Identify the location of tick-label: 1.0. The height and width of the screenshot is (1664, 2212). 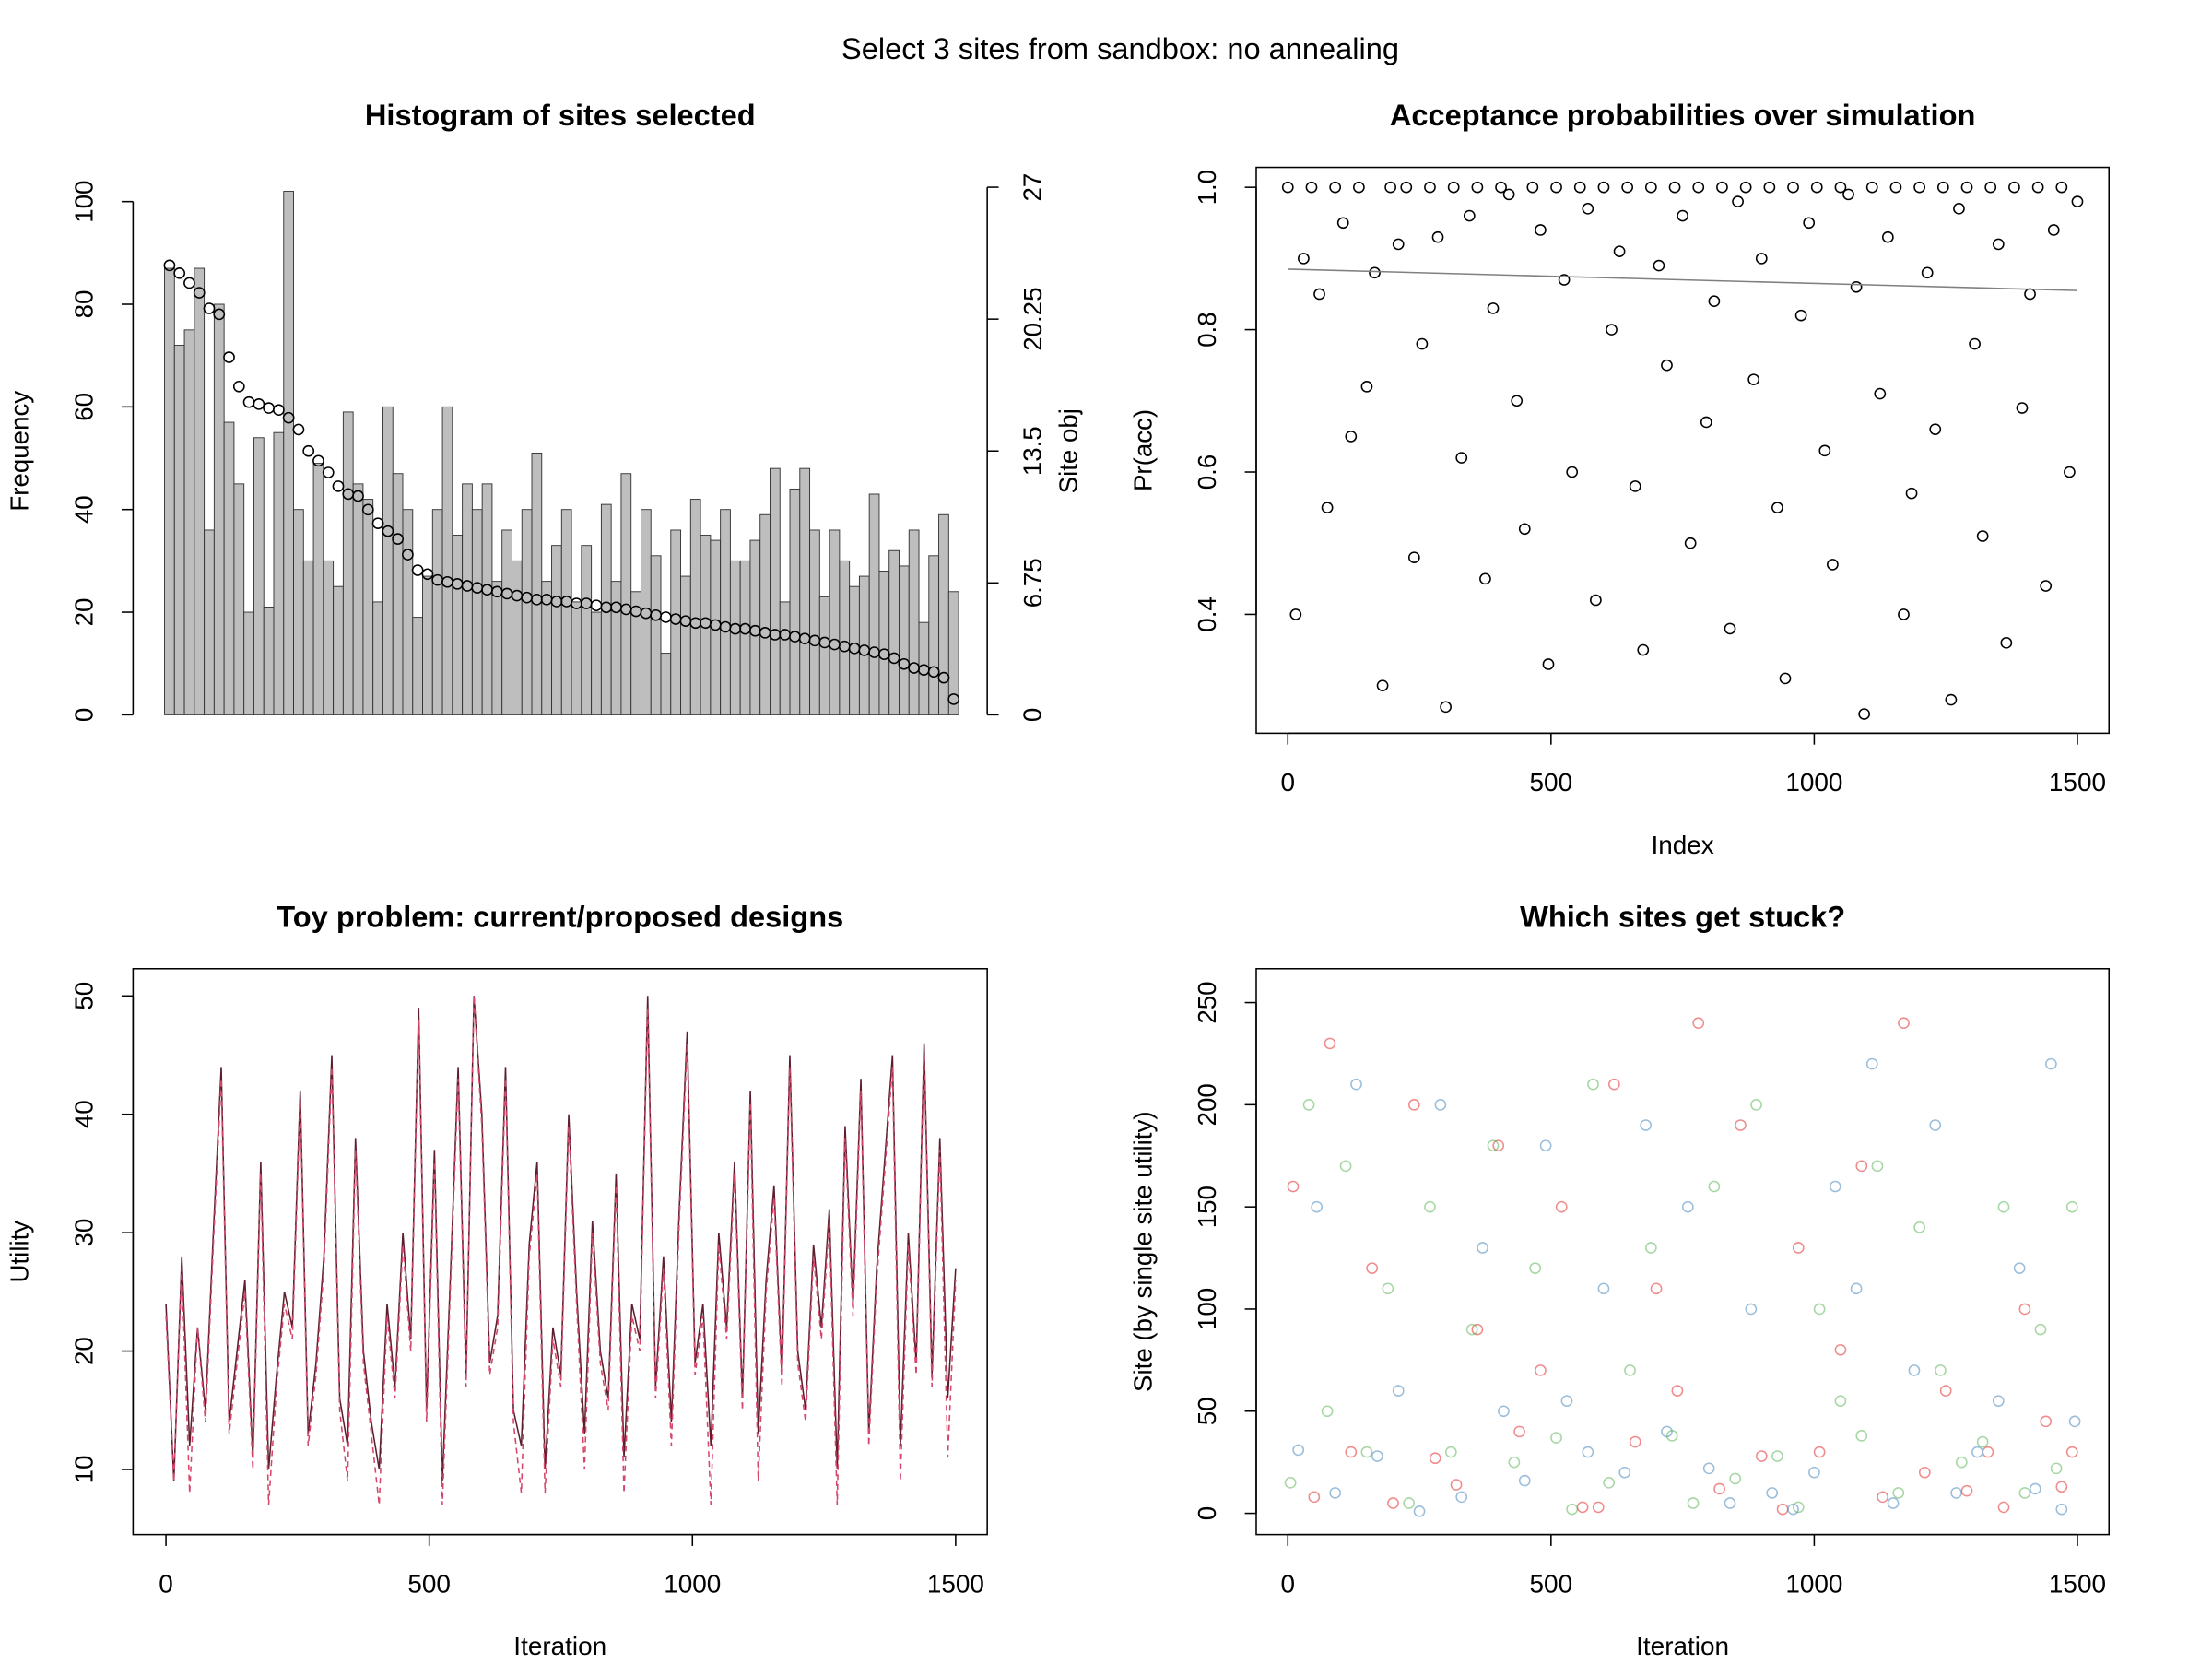
(1207, 187).